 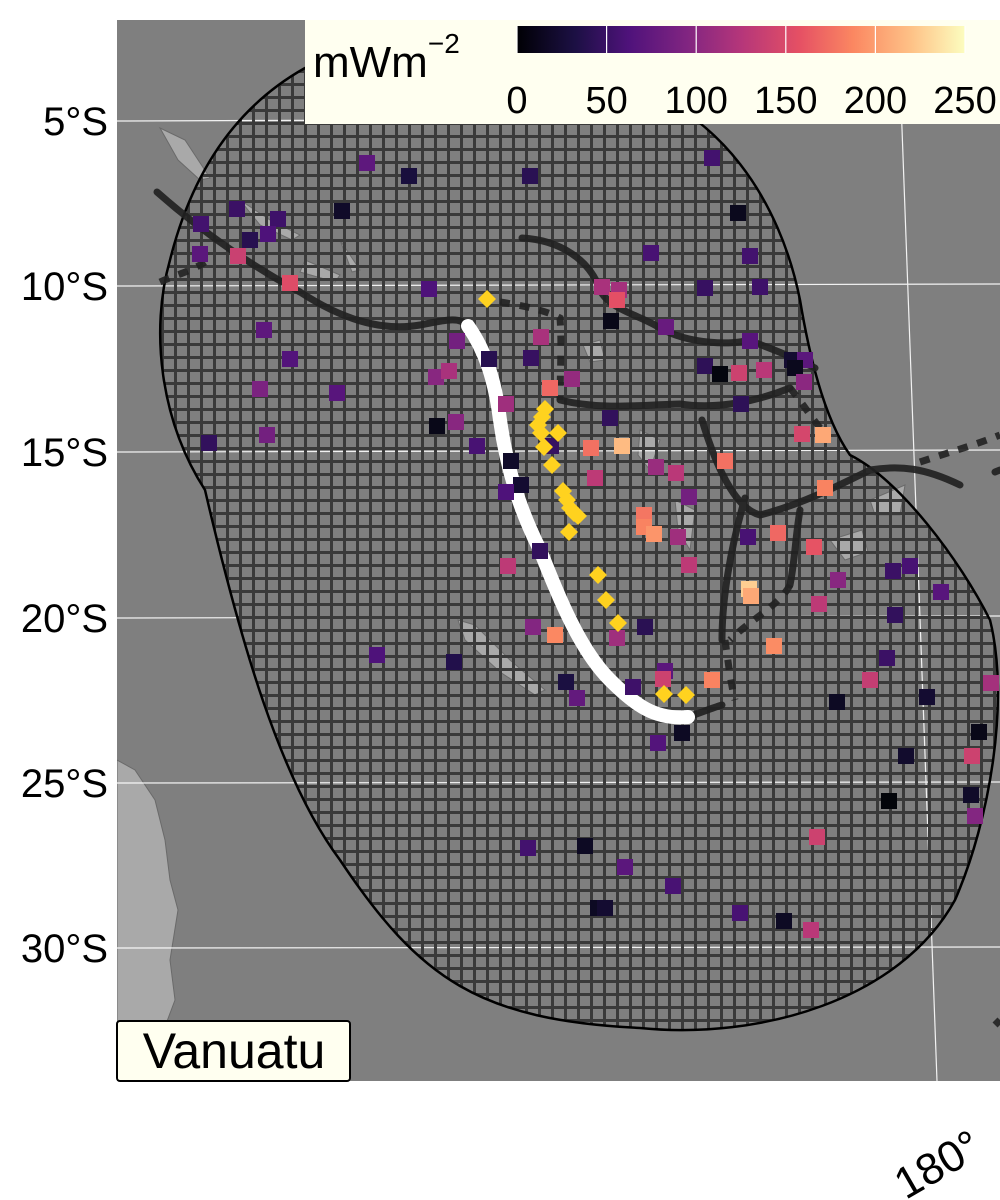 I want to click on lat-label-10s: 10°S, so click(x=64, y=287).